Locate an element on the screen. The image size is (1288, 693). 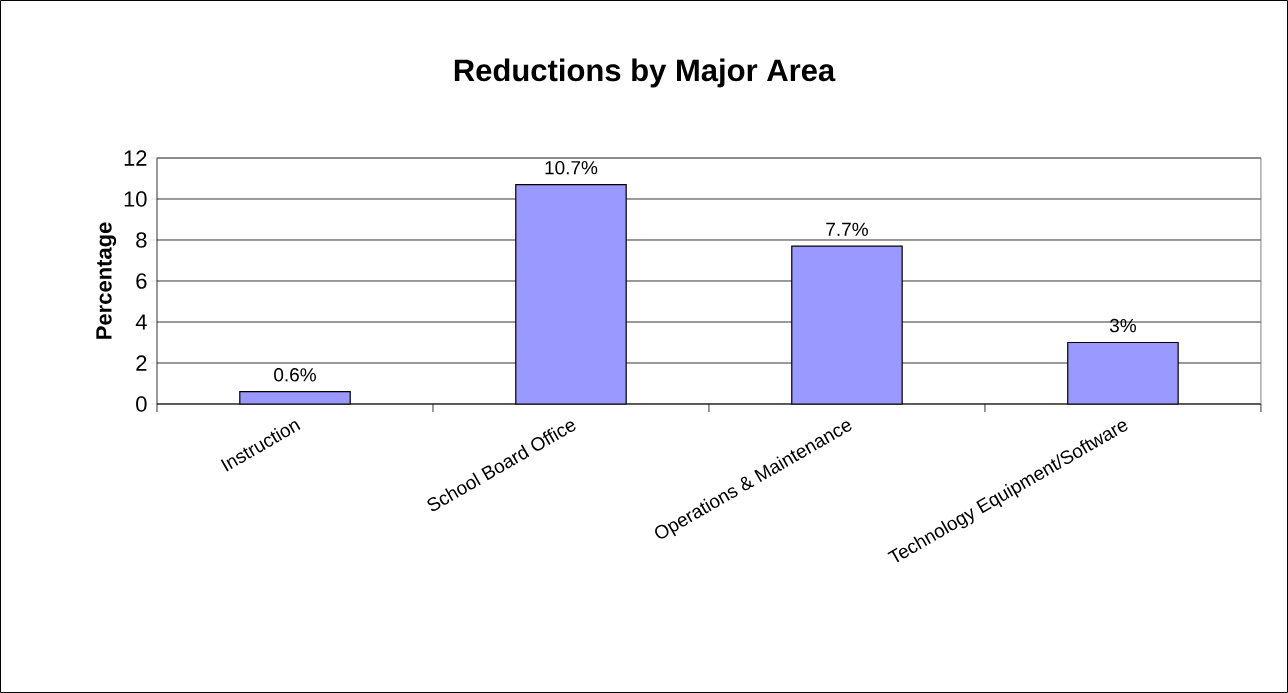
y-tick-label: 6 is located at coordinates (141, 281).